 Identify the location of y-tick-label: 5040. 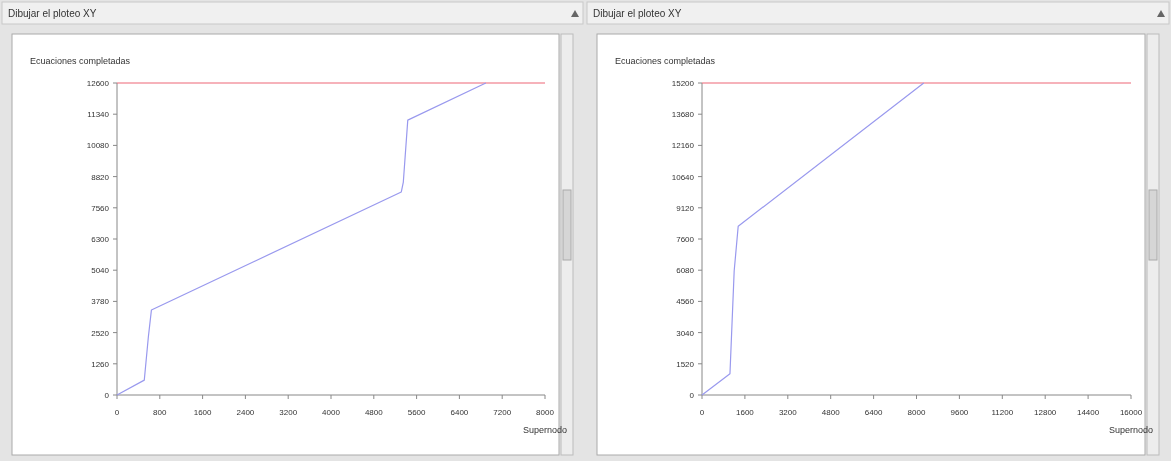
(100, 271).